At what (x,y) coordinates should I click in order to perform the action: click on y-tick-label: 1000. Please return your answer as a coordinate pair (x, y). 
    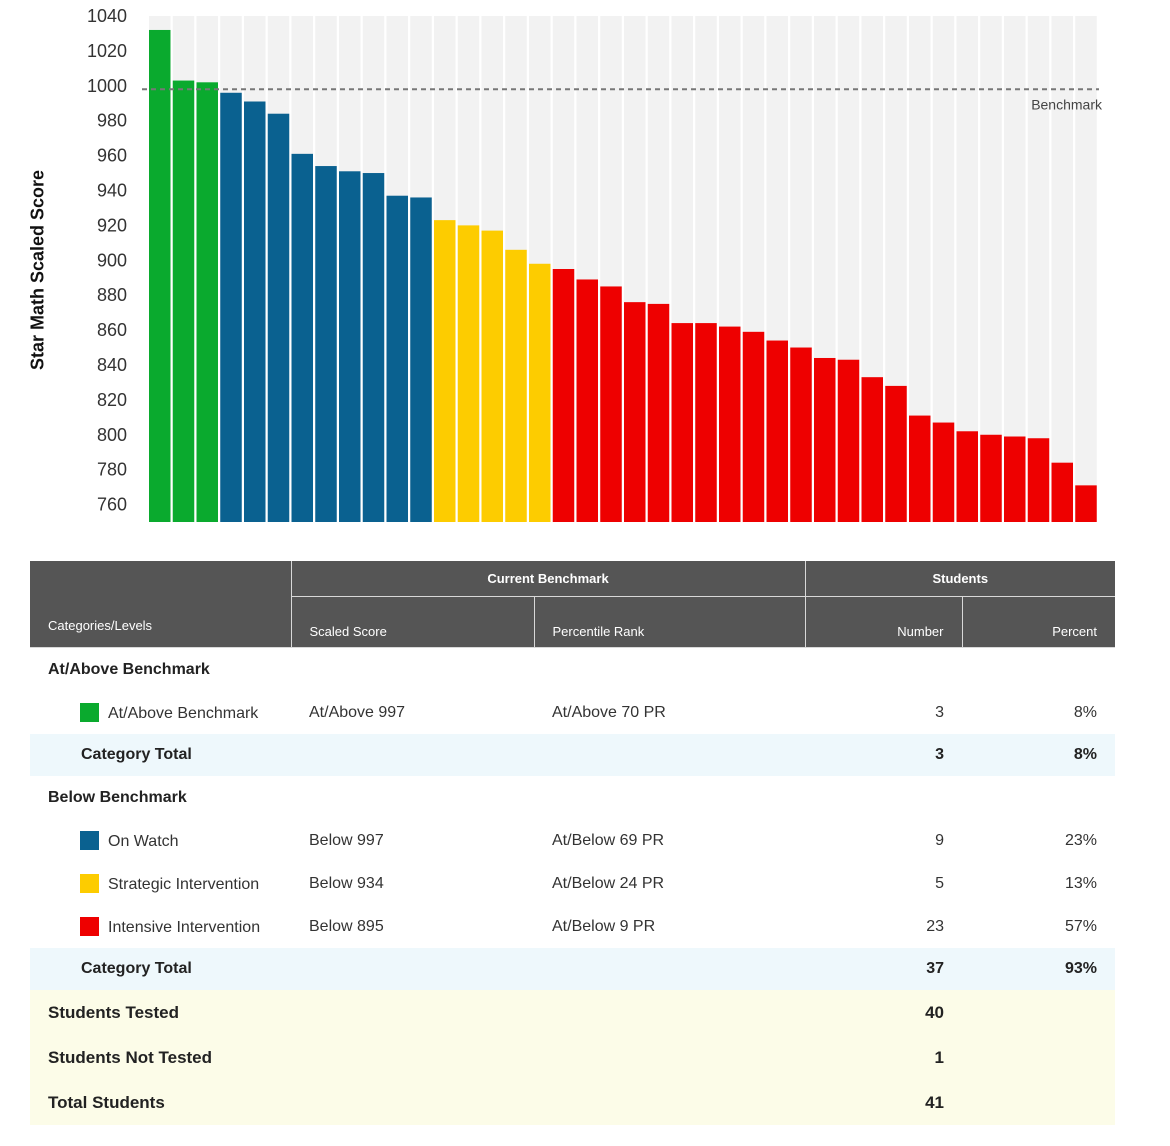
    Looking at the image, I should click on (107, 86).